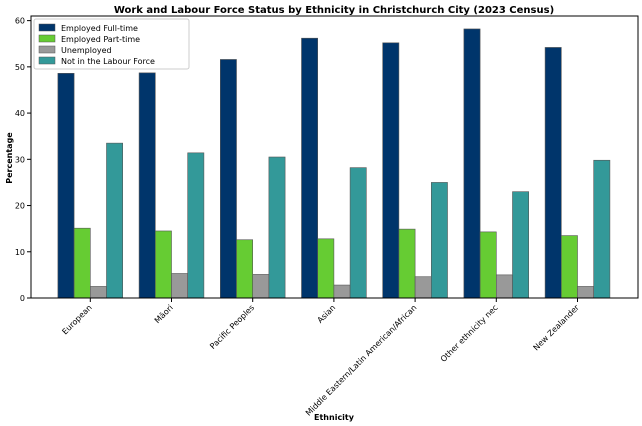 This screenshot has height=426, width=642. I want to click on legend-label: Employed Full-time, so click(99, 28).